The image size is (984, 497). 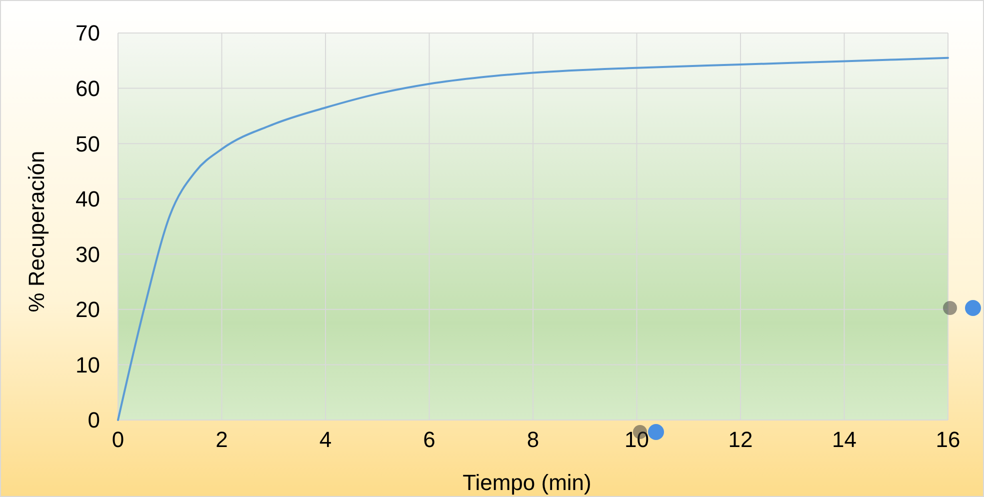 What do you see at coordinates (222, 439) in the screenshot?
I see `x-tick-label: 2` at bounding box center [222, 439].